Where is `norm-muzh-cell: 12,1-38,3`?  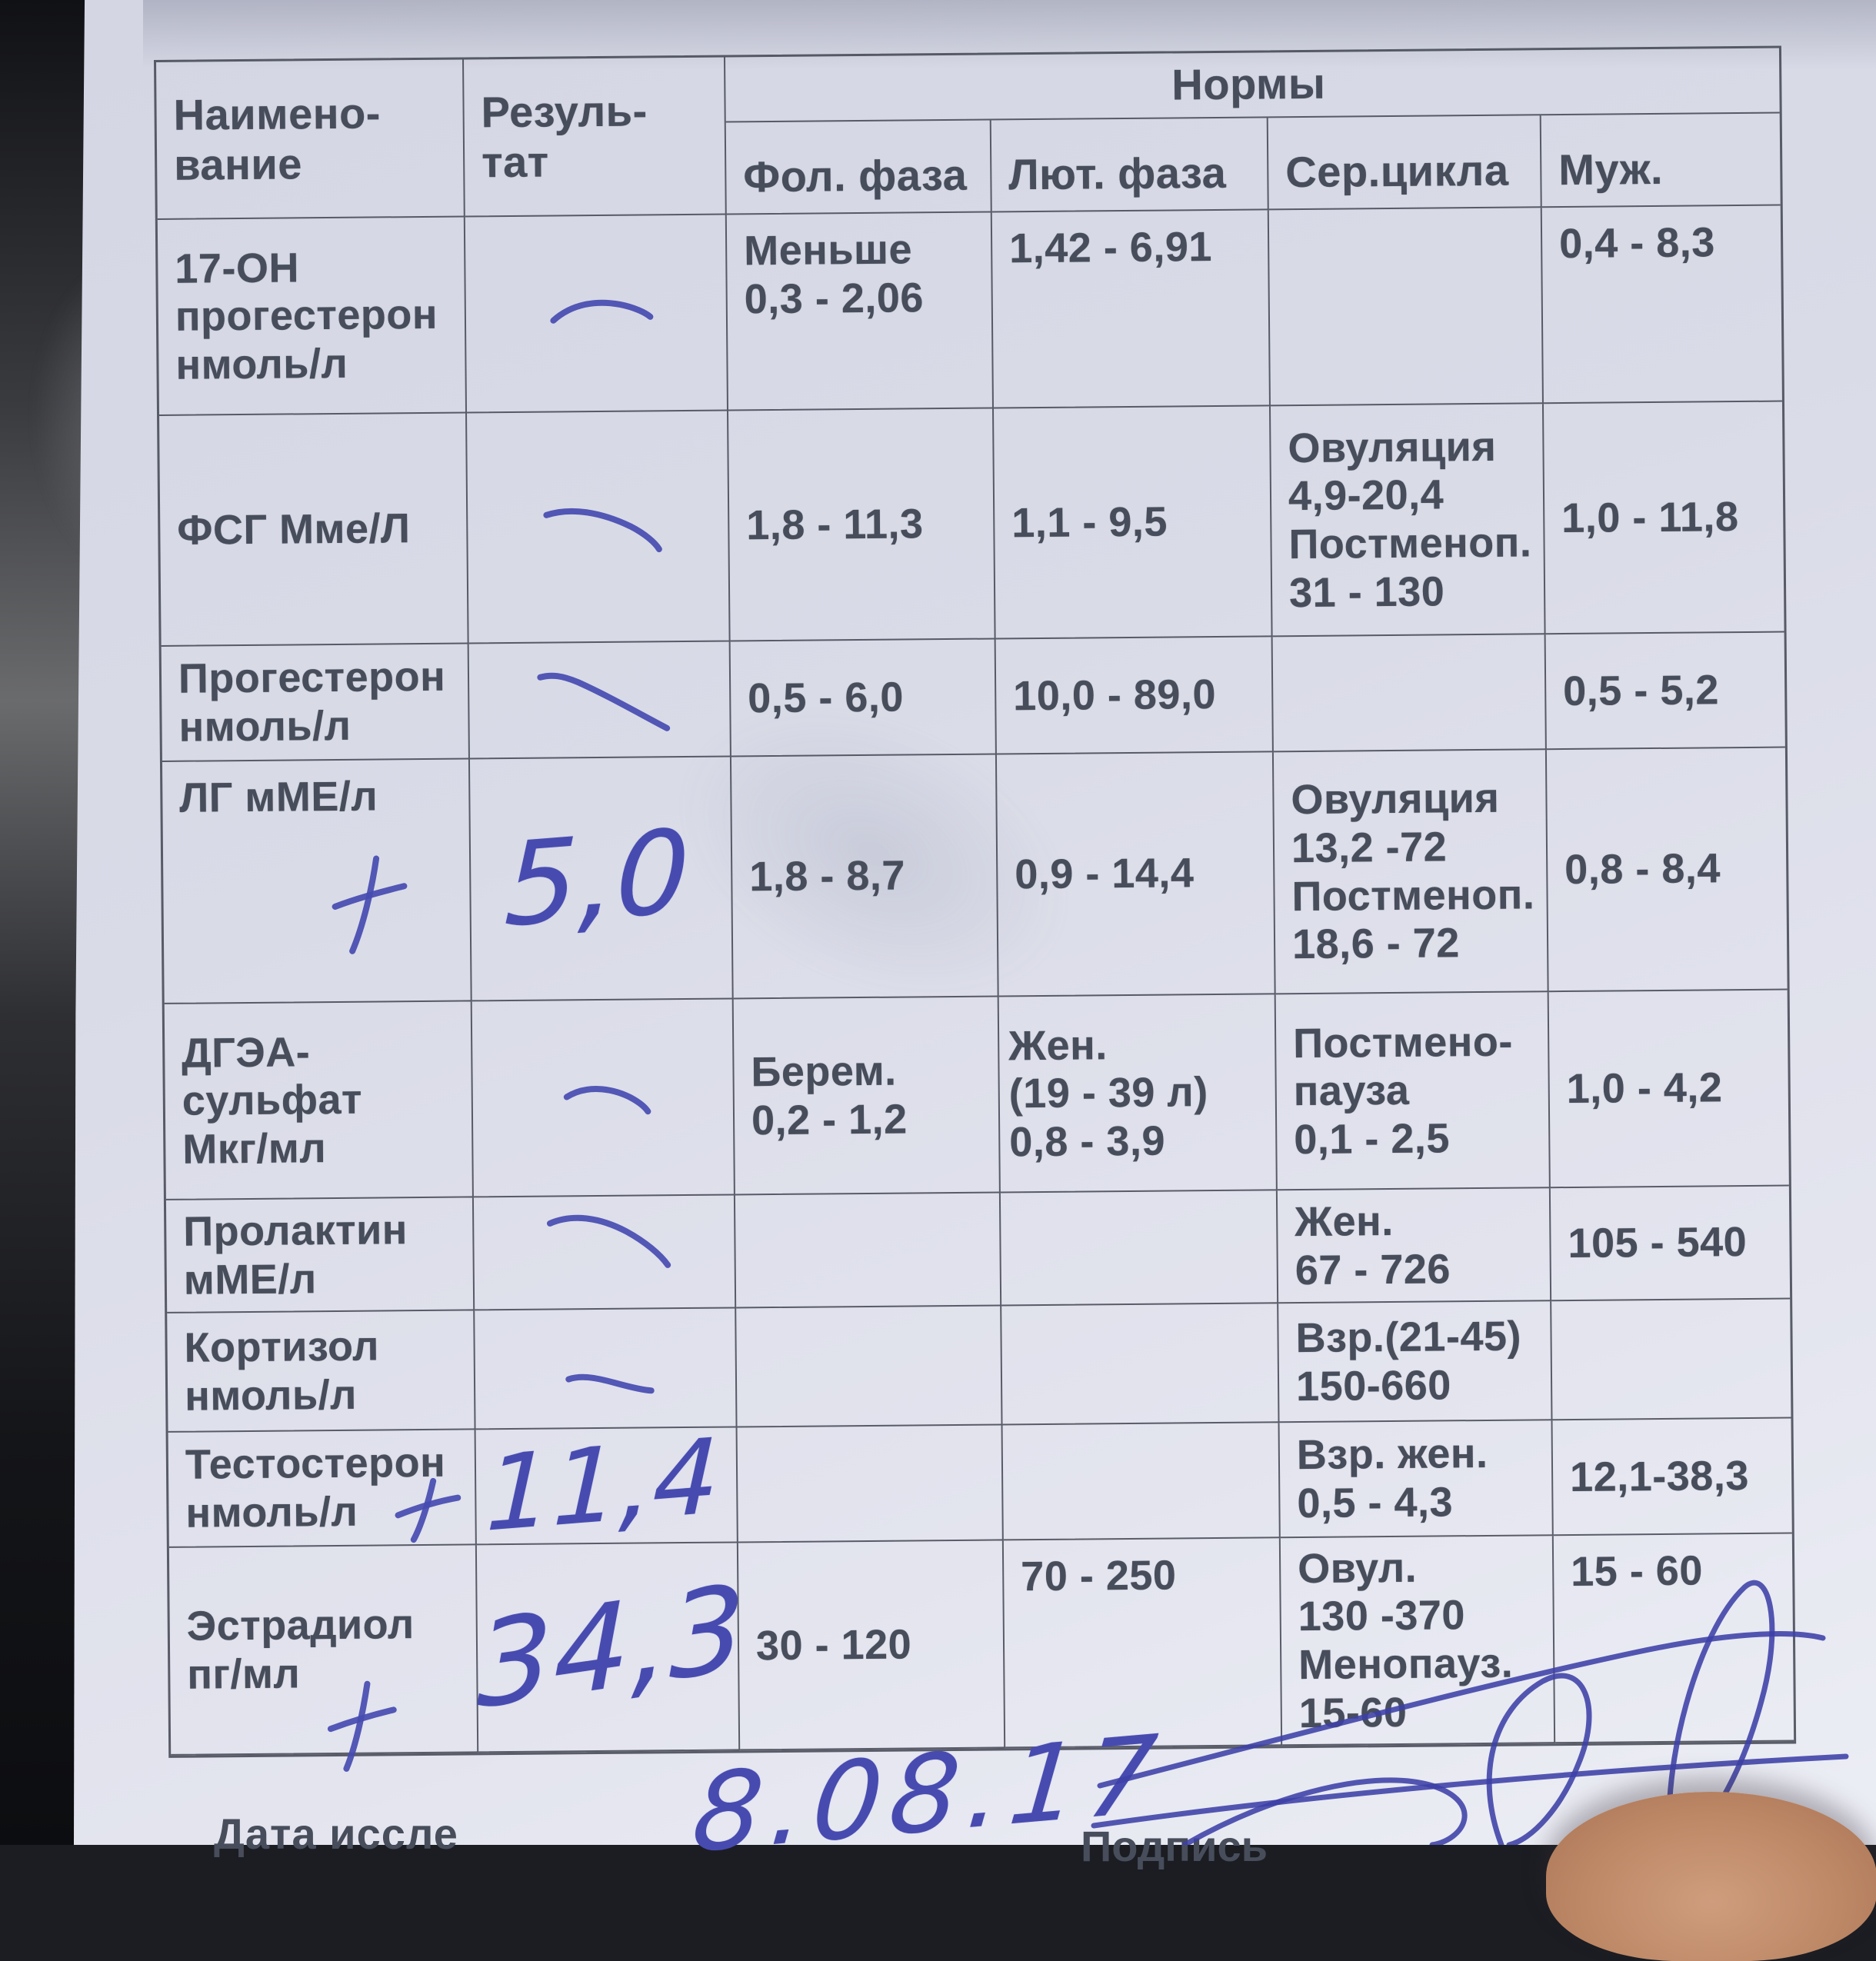
norm-muzh-cell: 12,1-38,3 is located at coordinates (1672, 1477).